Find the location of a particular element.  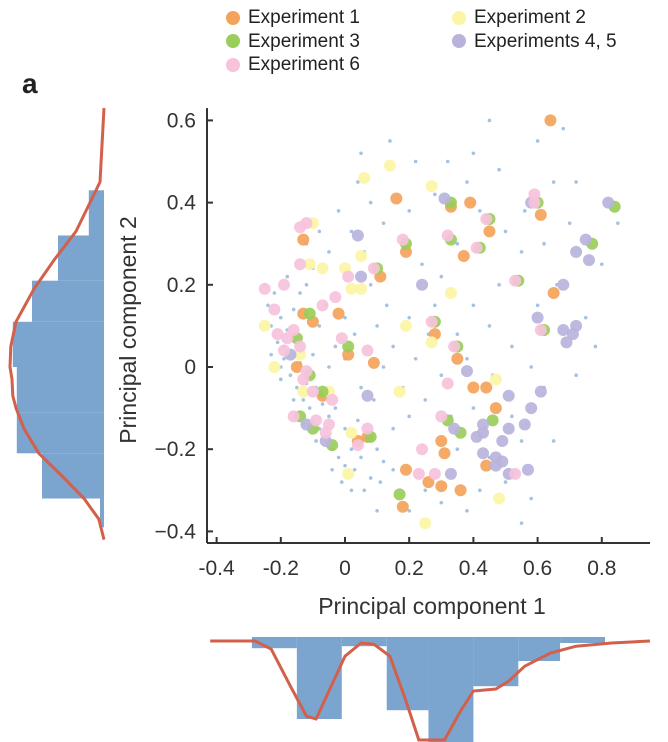

legend-item-experiment-6: Experiment 6 is located at coordinates (293, 65).